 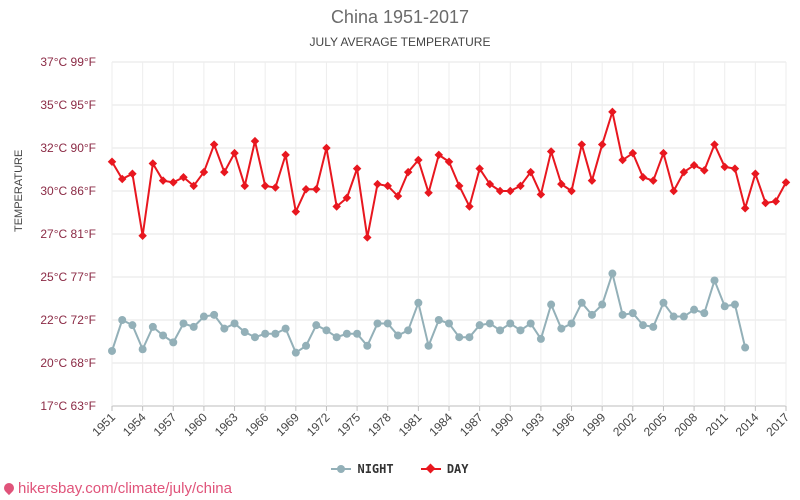 I want to click on y-tick-label: 22°C 72°F, so click(x=68, y=320).